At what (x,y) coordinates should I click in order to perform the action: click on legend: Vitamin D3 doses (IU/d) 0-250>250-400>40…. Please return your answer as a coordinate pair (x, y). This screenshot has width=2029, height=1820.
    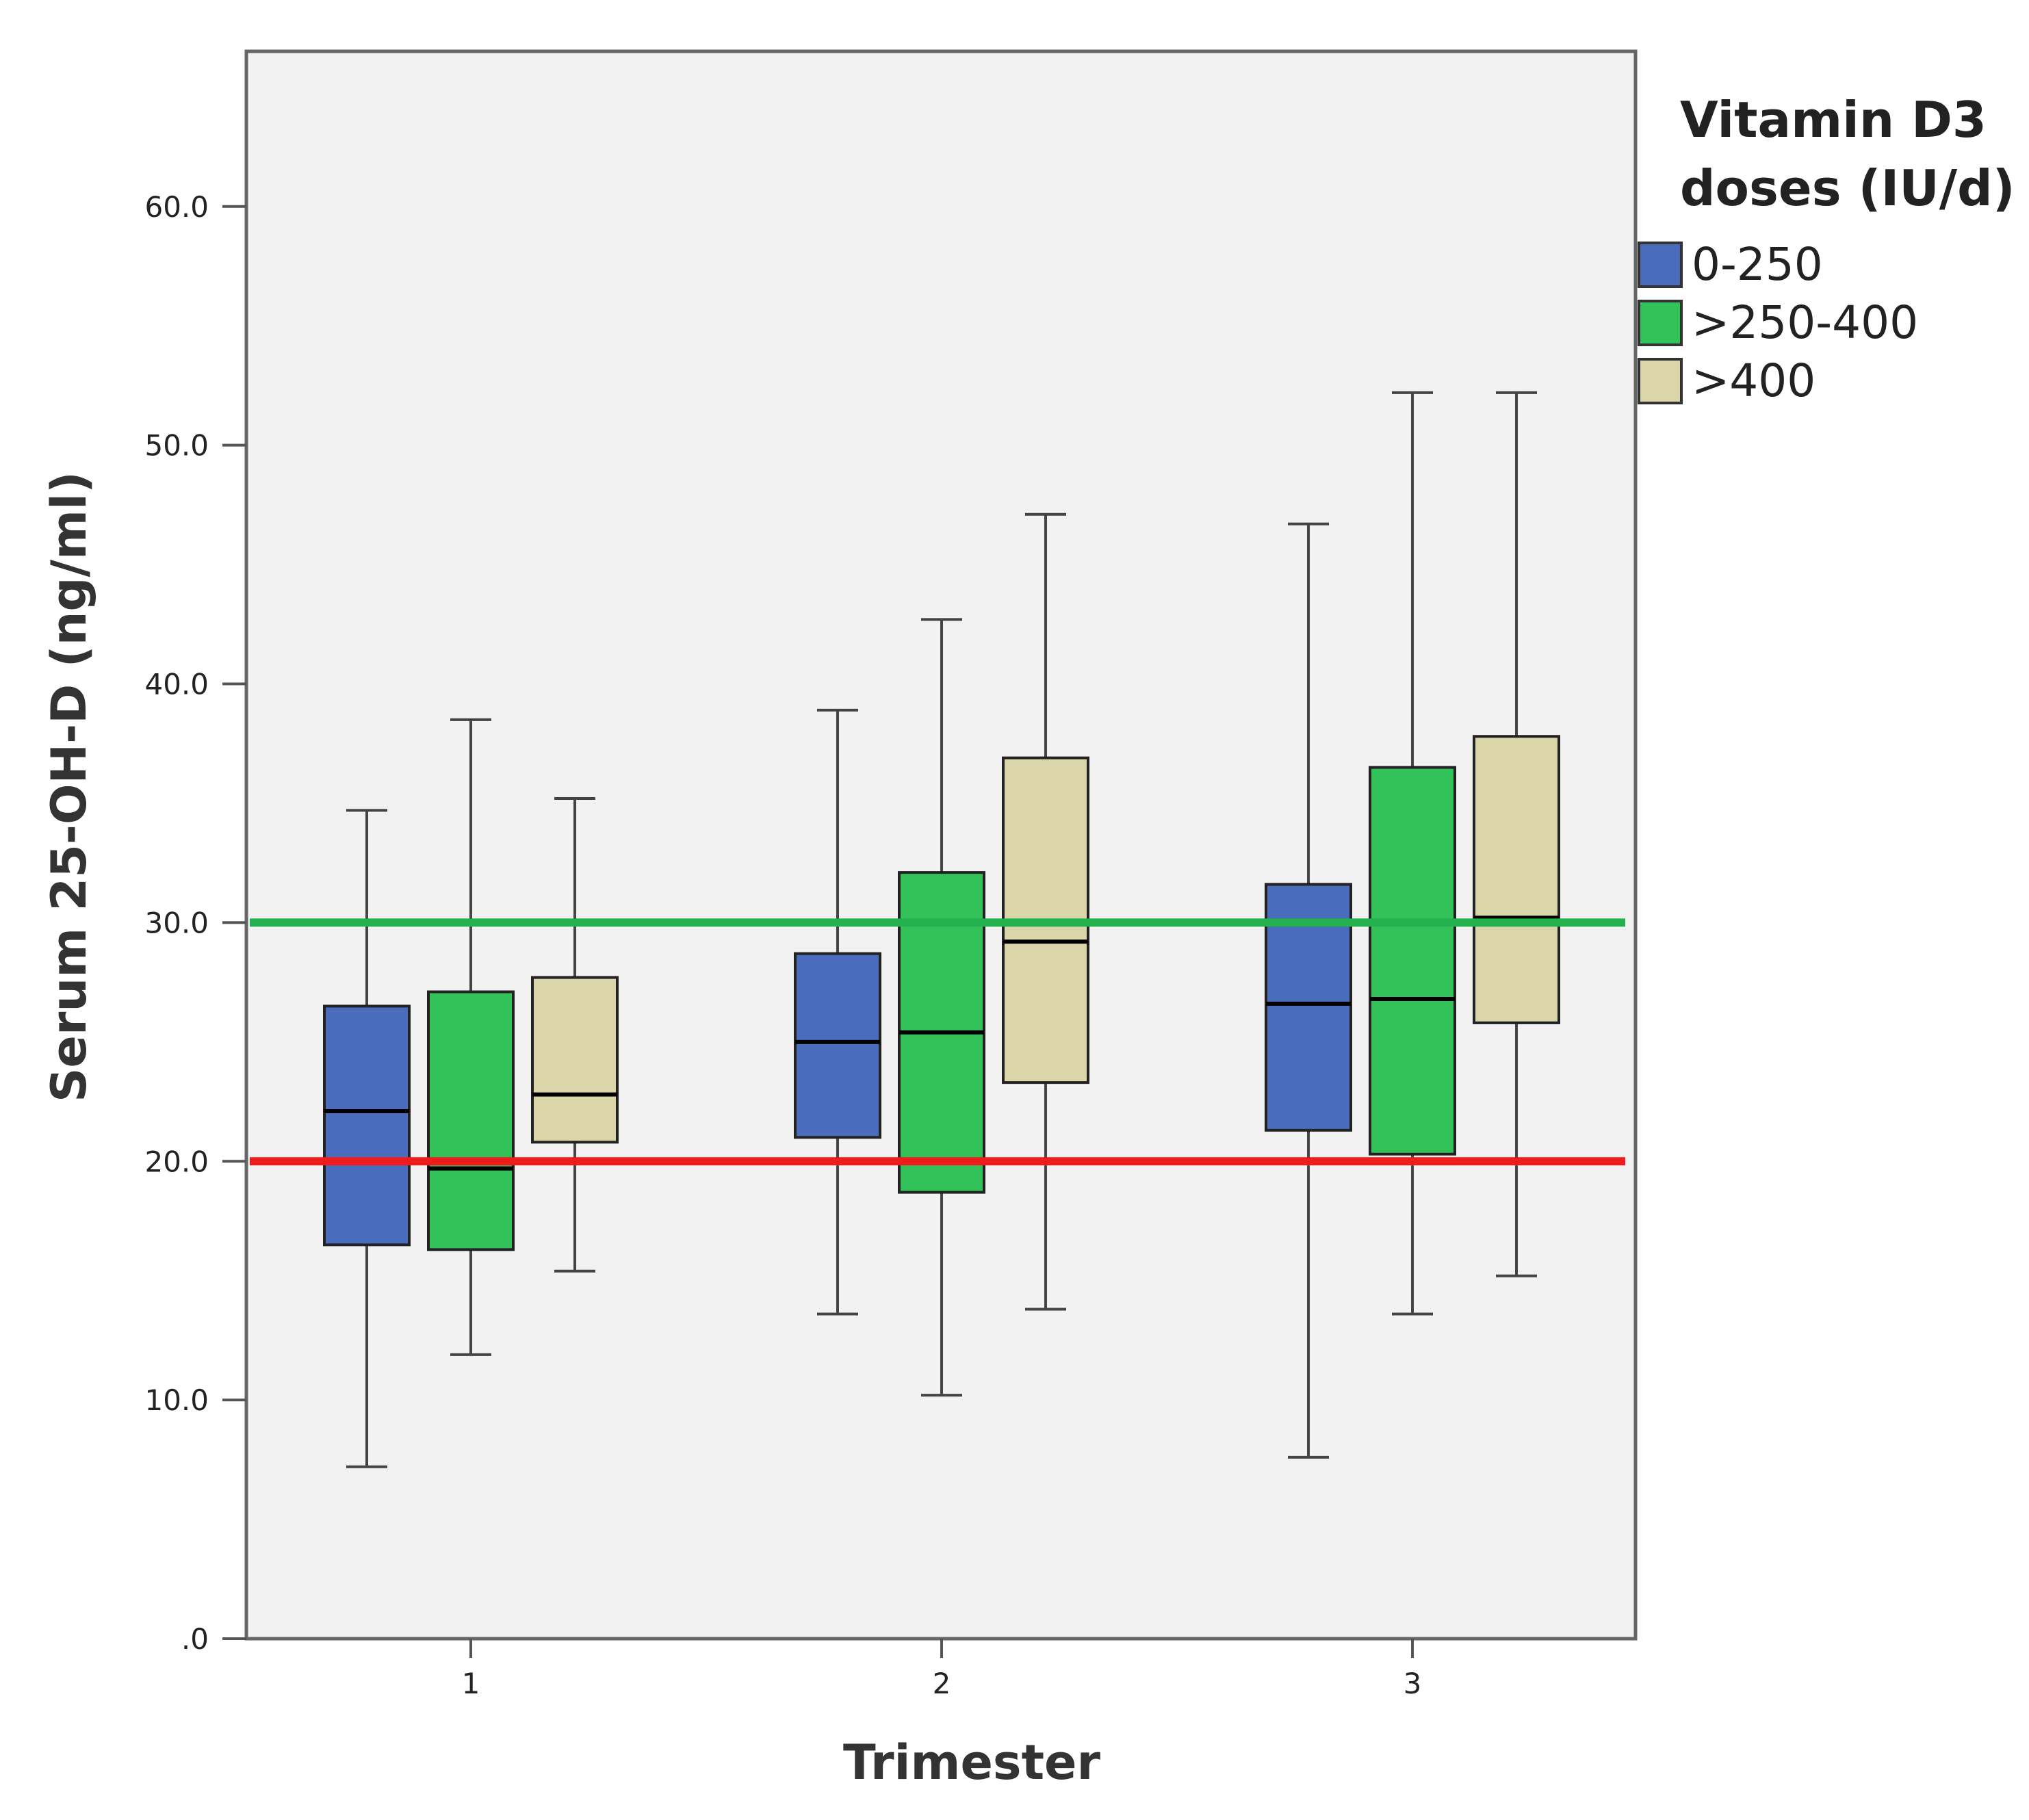
    Looking at the image, I should click on (1826, 249).